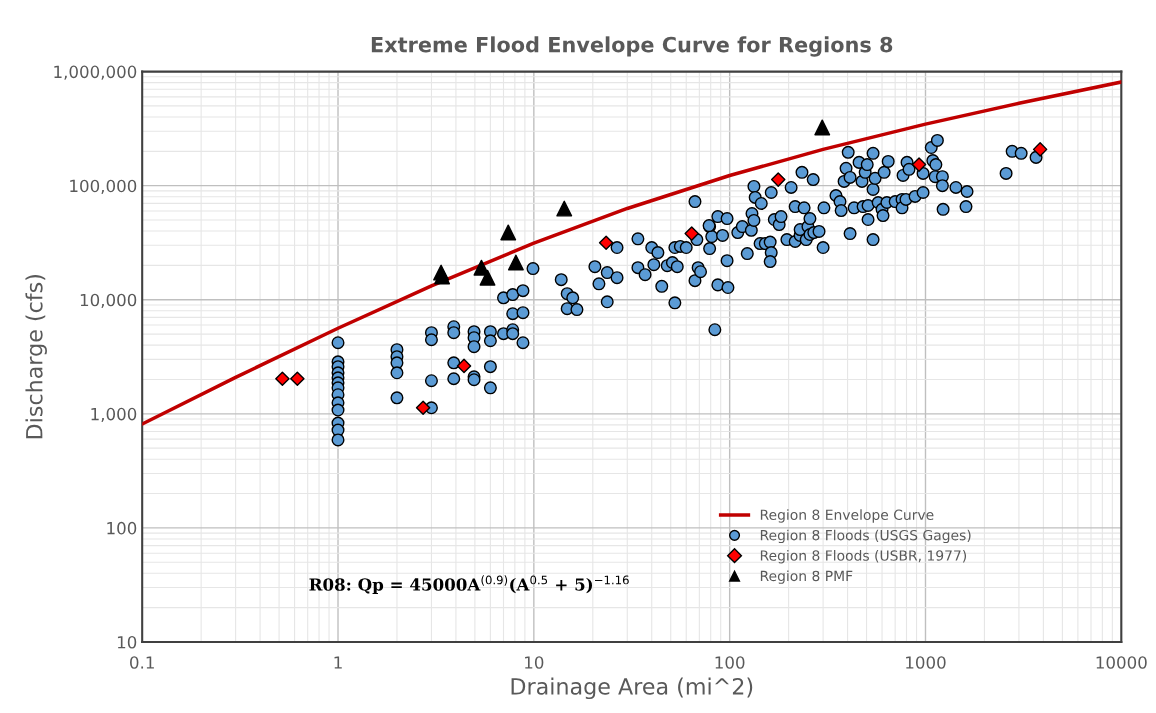 Image resolution: width=1156 pixels, height=713 pixels. Describe the element at coordinates (863, 557) in the screenshot. I see `legend-label: Region 8 Floods (USBR, 1977)` at that location.